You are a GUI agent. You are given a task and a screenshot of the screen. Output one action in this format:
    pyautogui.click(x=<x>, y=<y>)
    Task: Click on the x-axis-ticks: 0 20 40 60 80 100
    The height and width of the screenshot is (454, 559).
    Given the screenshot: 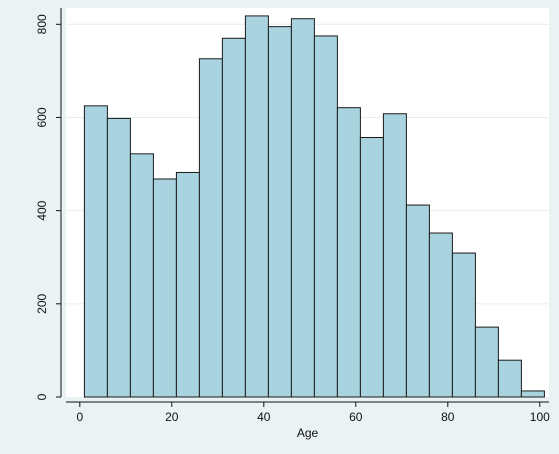 What is the action you would take?
    pyautogui.click(x=313, y=413)
    